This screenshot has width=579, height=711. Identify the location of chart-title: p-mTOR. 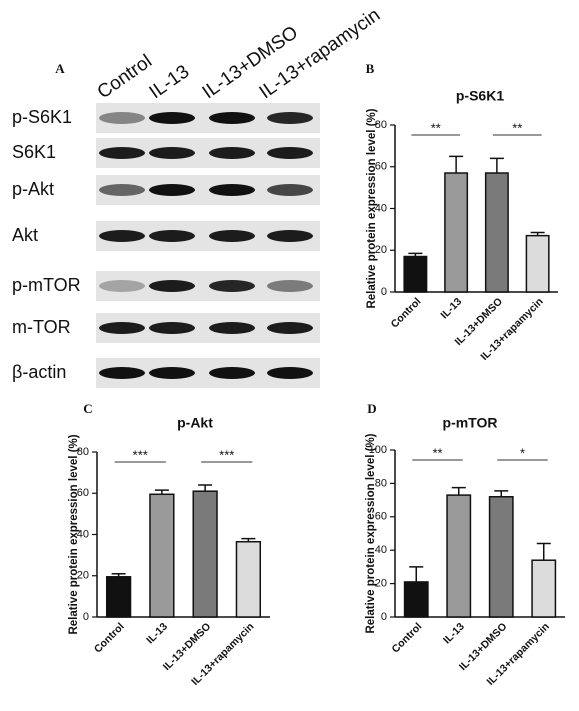
(470, 423).